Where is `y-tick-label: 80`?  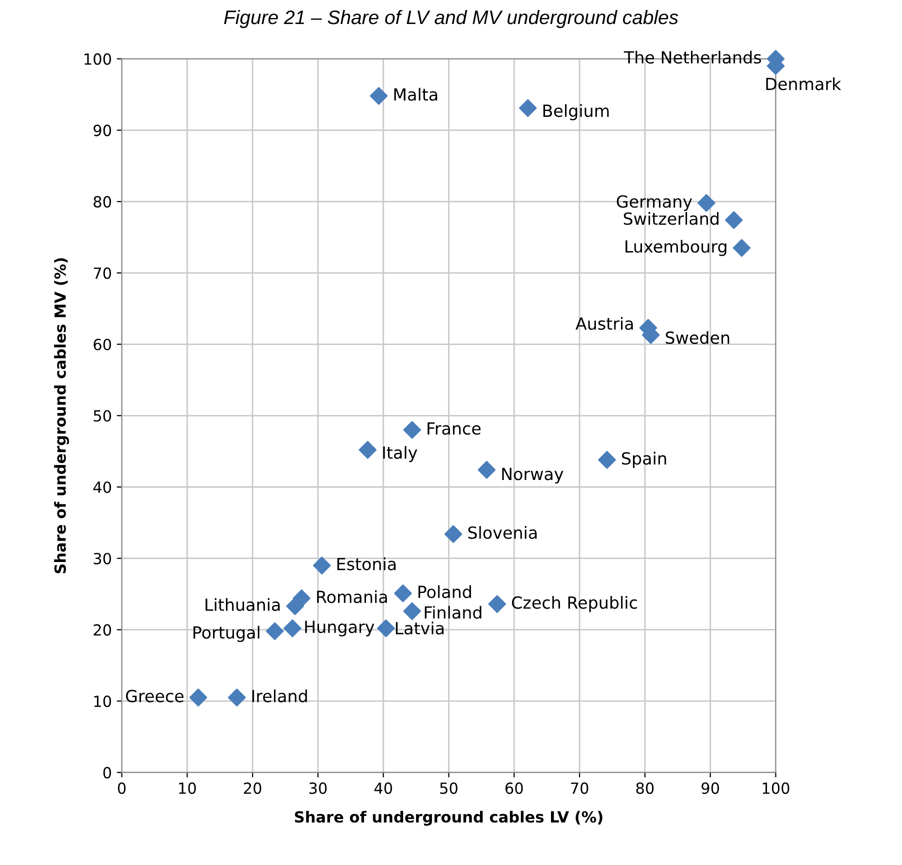 y-tick-label: 80 is located at coordinates (103, 202).